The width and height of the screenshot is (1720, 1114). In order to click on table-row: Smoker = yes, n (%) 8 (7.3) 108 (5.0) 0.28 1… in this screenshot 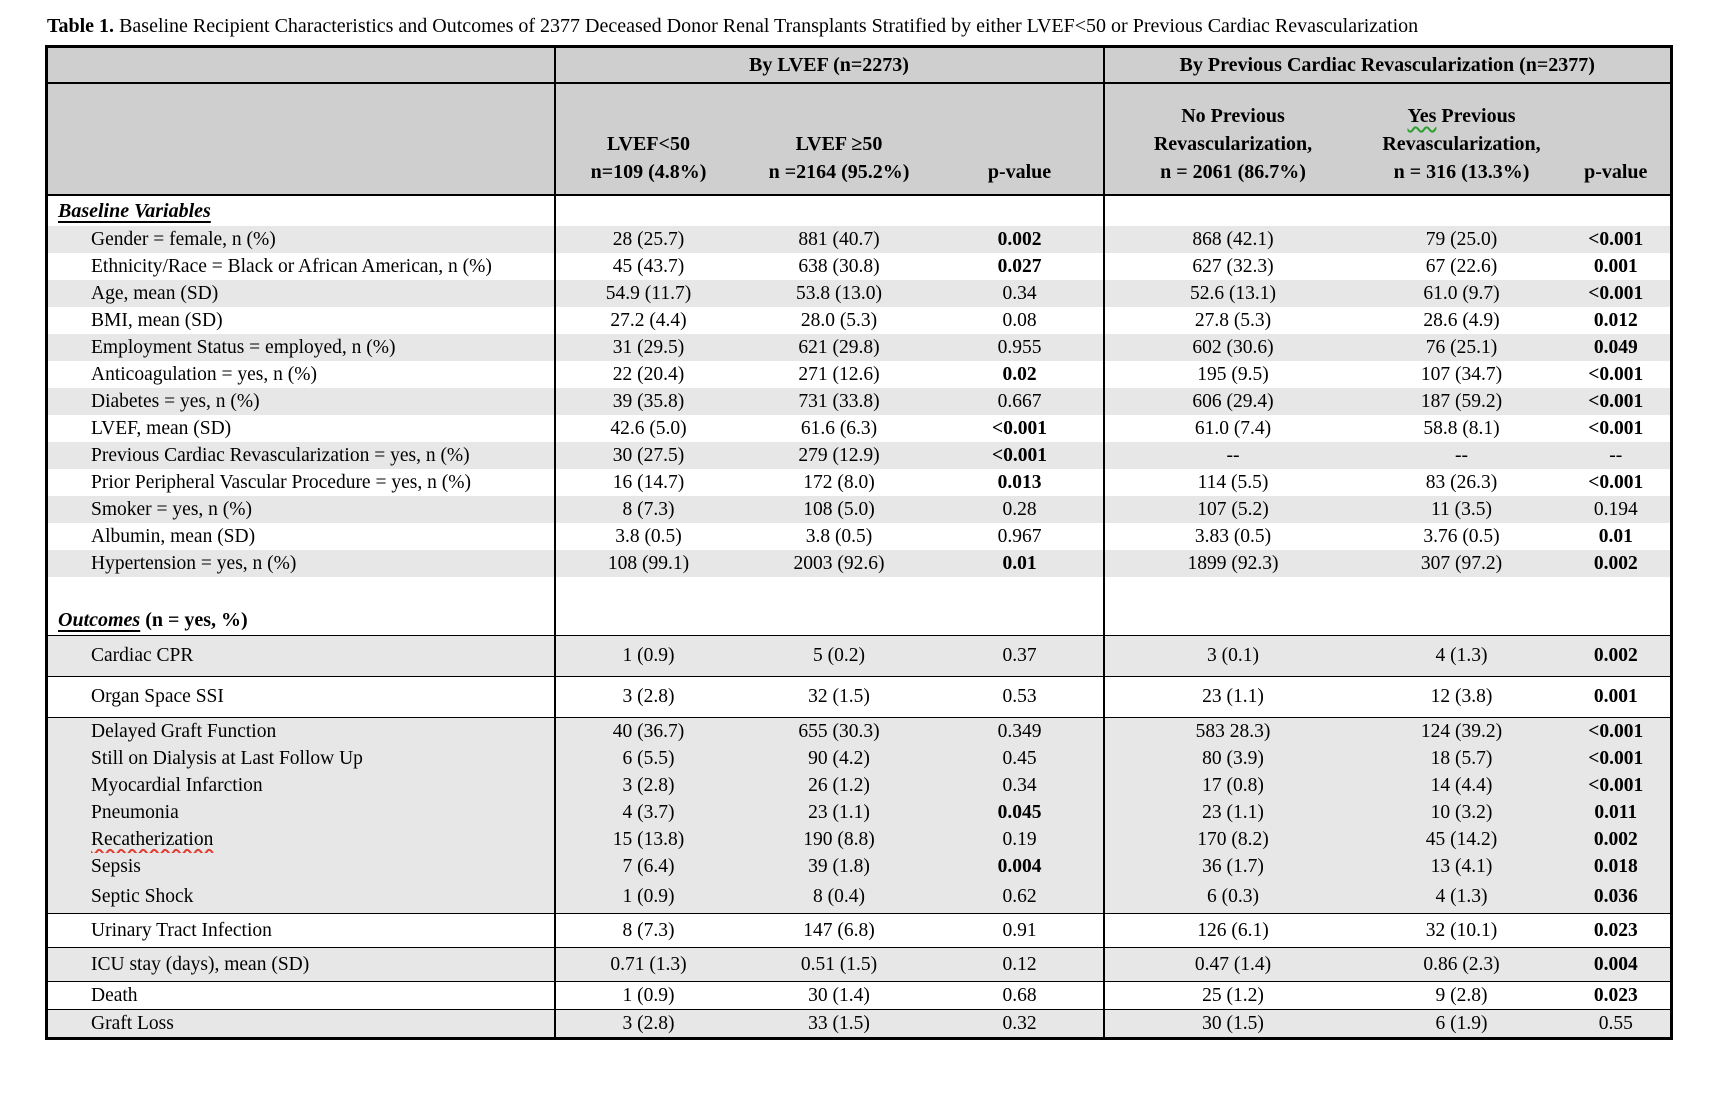, I will do `click(859, 509)`.